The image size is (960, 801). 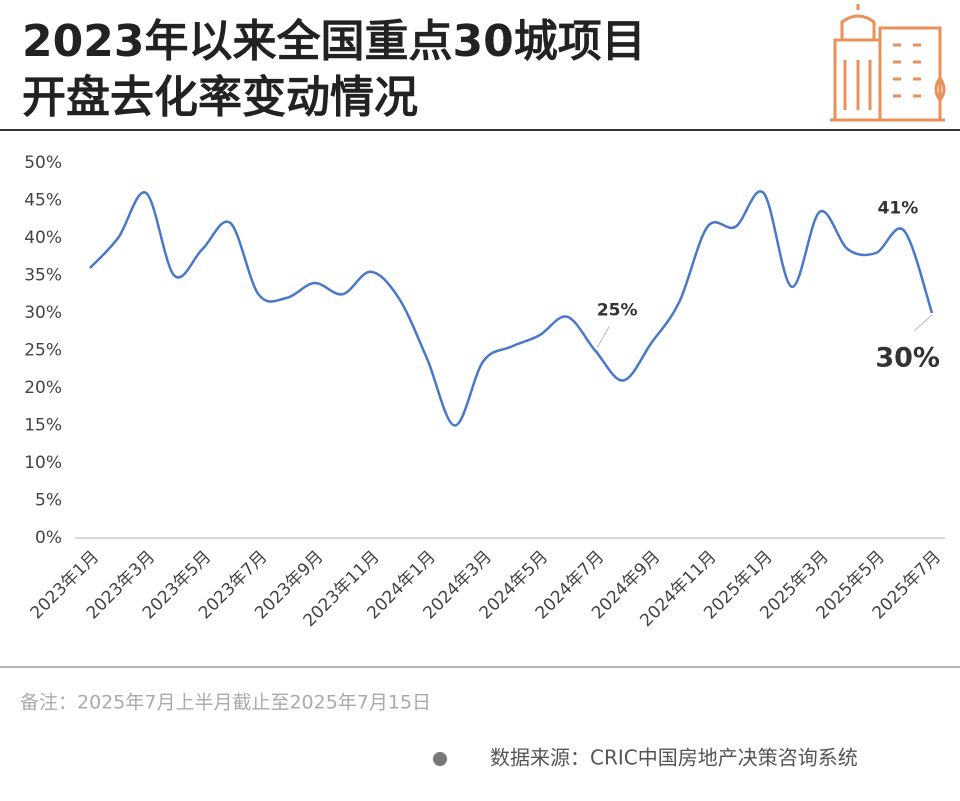 I want to click on y-tick-label: 45%, so click(x=43, y=201).